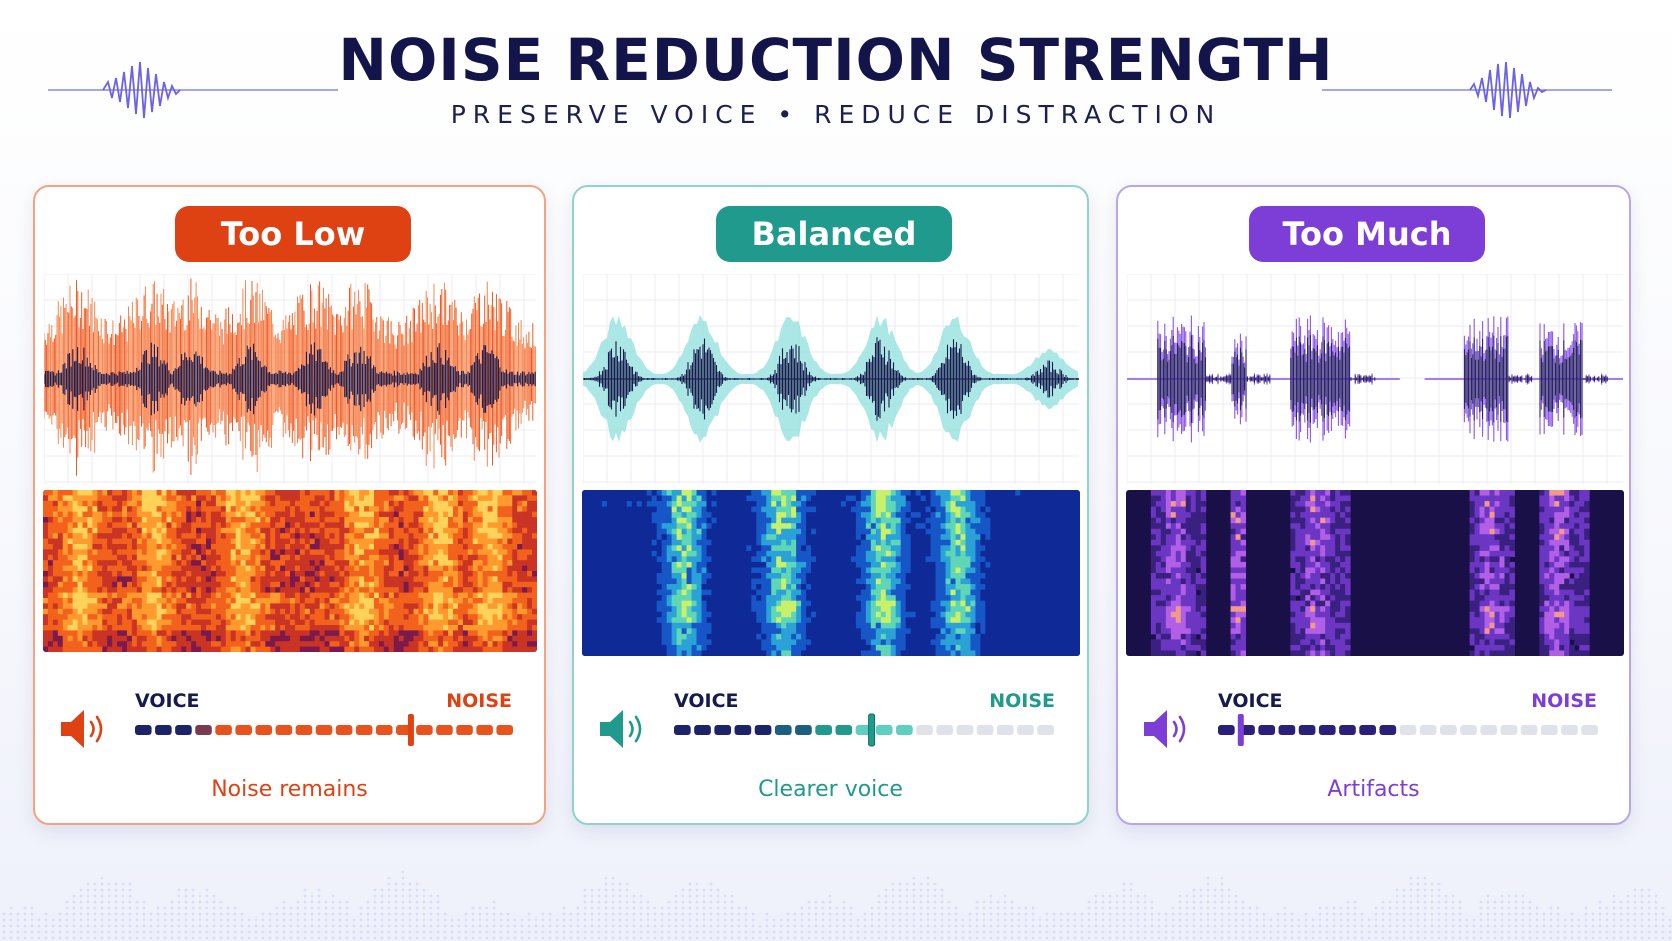 The image size is (1672, 941). Describe the element at coordinates (193, 90) in the screenshot. I see `left-decor-waveform-icon` at that location.